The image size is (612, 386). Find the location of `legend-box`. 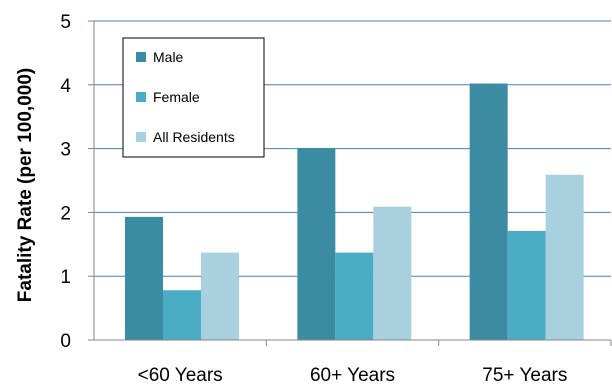

legend-box is located at coordinates (193, 97).